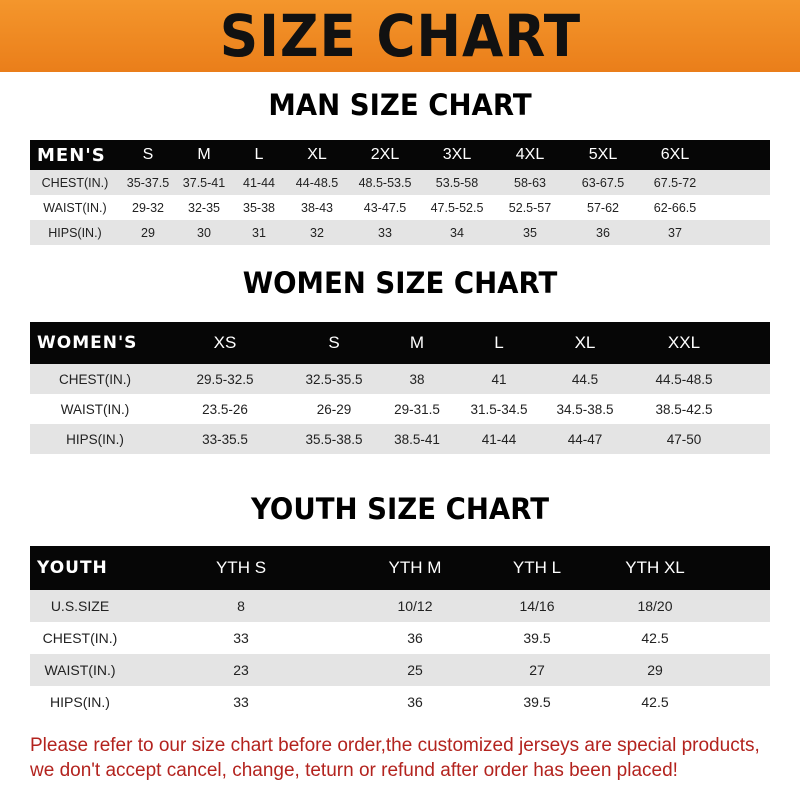 This screenshot has width=800, height=800. I want to click on table-cell: 62-66.5, so click(675, 207).